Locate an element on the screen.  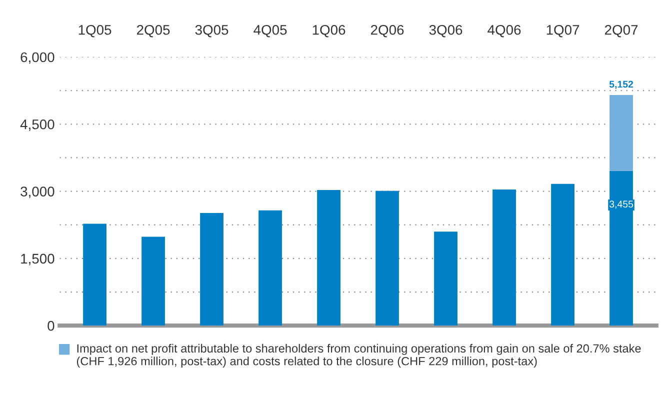
x-tick-label: 1Q05 is located at coordinates (95, 31).